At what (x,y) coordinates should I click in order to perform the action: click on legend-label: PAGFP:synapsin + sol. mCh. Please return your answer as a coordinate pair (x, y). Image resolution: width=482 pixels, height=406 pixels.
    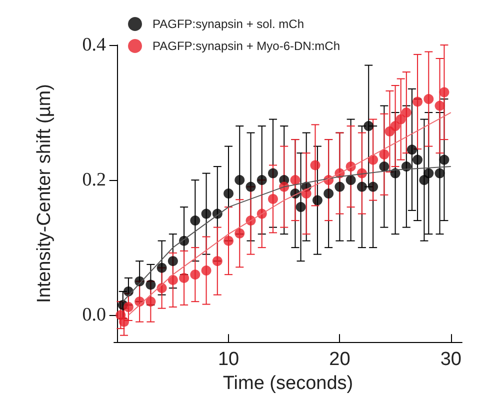
    Looking at the image, I should click on (228, 24).